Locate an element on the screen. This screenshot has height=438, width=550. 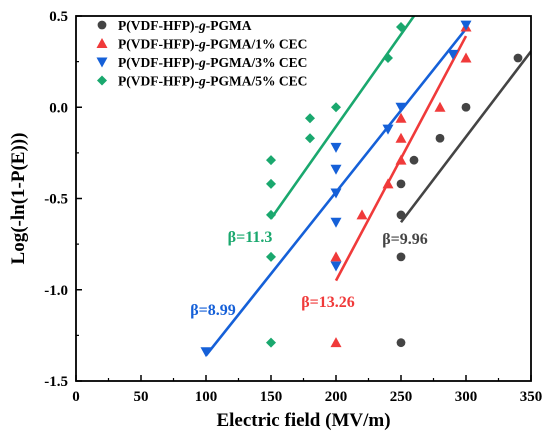
x-tick-label: 250 is located at coordinates (401, 397).